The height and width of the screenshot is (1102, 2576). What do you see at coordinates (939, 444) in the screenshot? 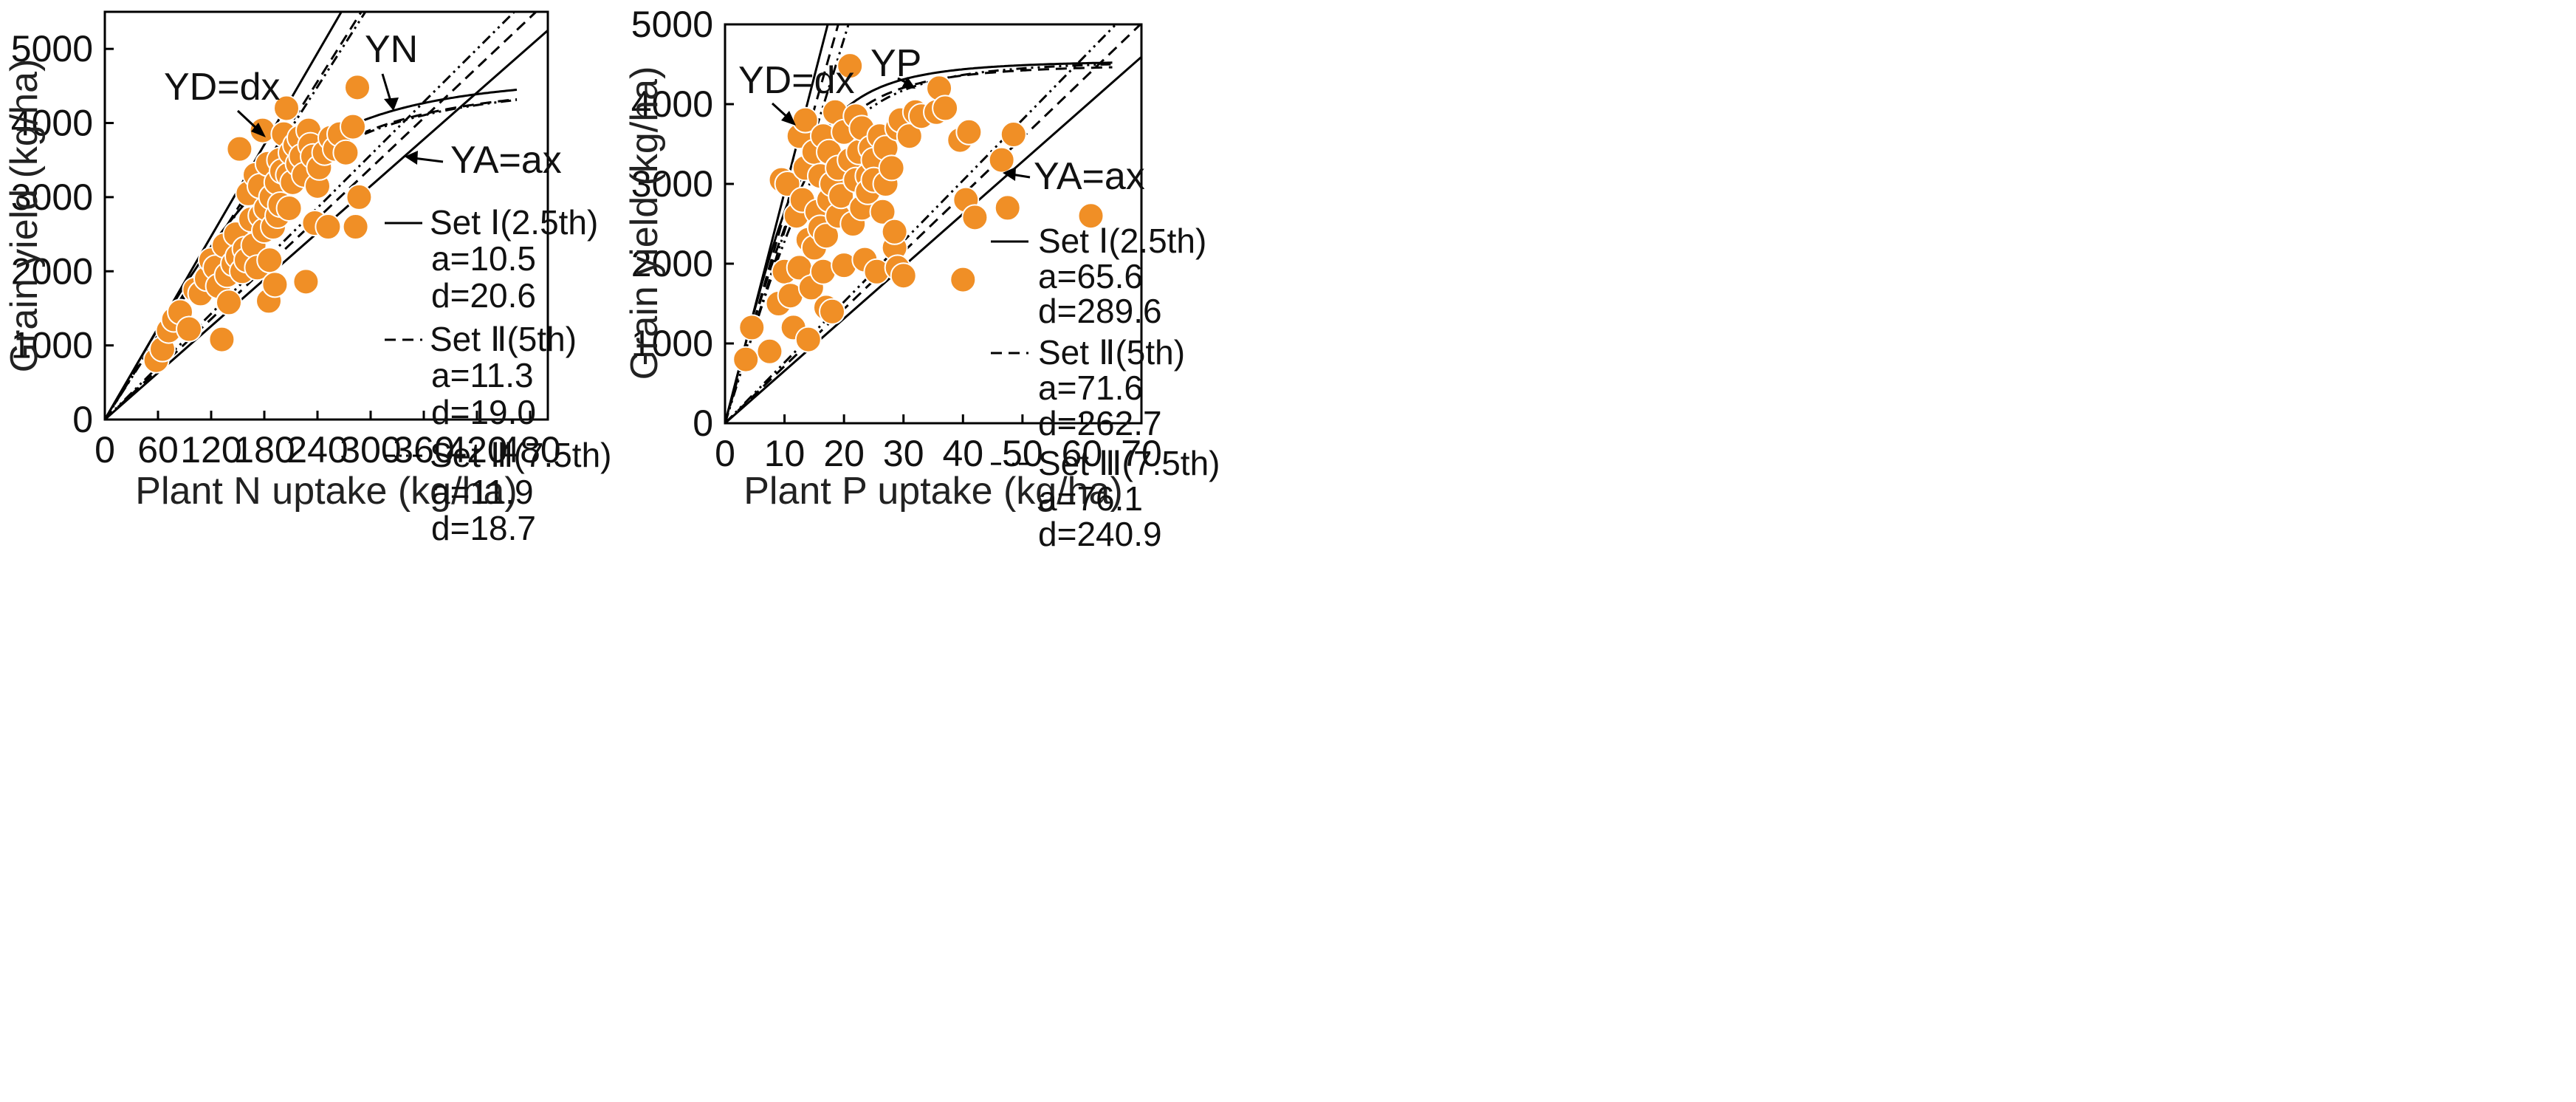
I see `p-x-ticks: 0 10 20 30 40 50 60 70` at bounding box center [939, 444].